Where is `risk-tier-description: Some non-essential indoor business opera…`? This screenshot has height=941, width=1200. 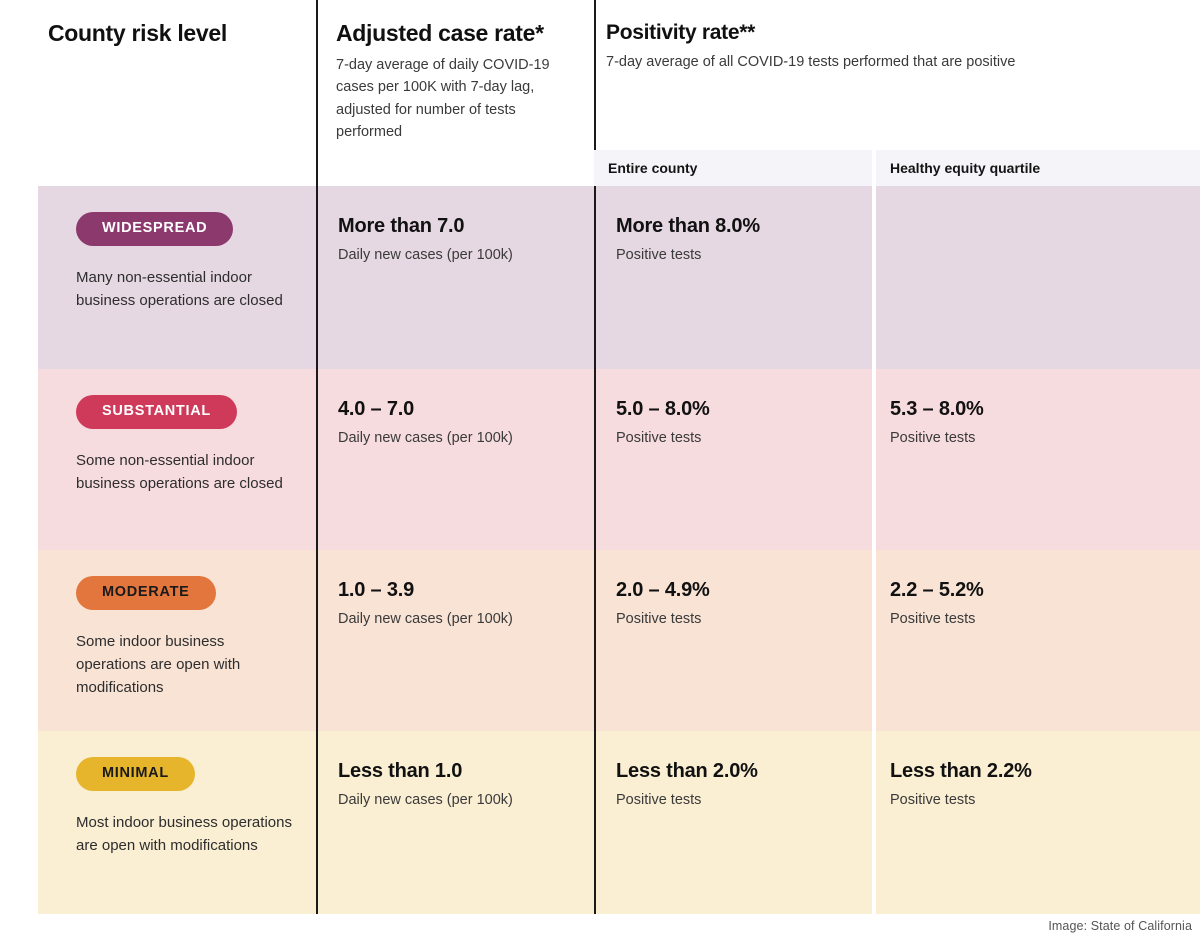 risk-tier-description: Some non-essential indoor business opera… is located at coordinates (179, 471).